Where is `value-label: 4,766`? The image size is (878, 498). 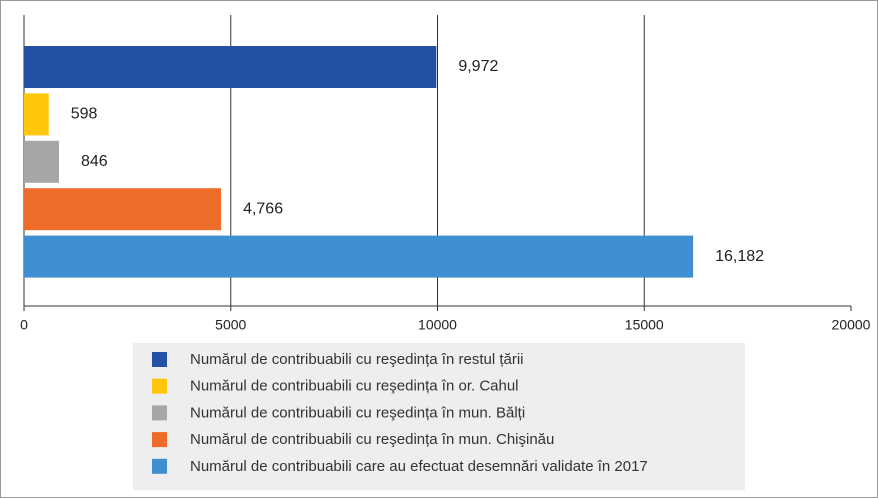 value-label: 4,766 is located at coordinates (263, 208).